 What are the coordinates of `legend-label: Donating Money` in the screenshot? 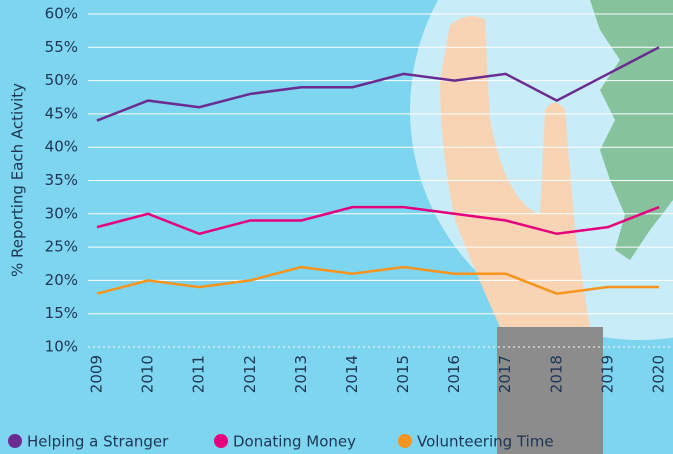 It's located at (294, 442).